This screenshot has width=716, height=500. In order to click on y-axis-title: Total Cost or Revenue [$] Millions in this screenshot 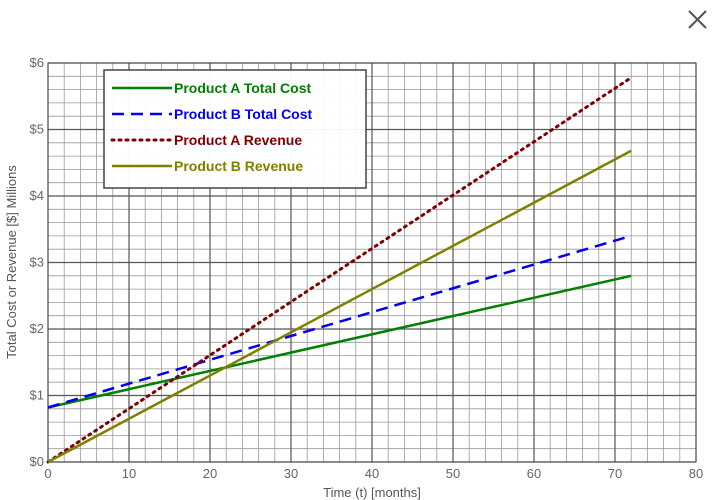, I will do `click(11, 262)`.